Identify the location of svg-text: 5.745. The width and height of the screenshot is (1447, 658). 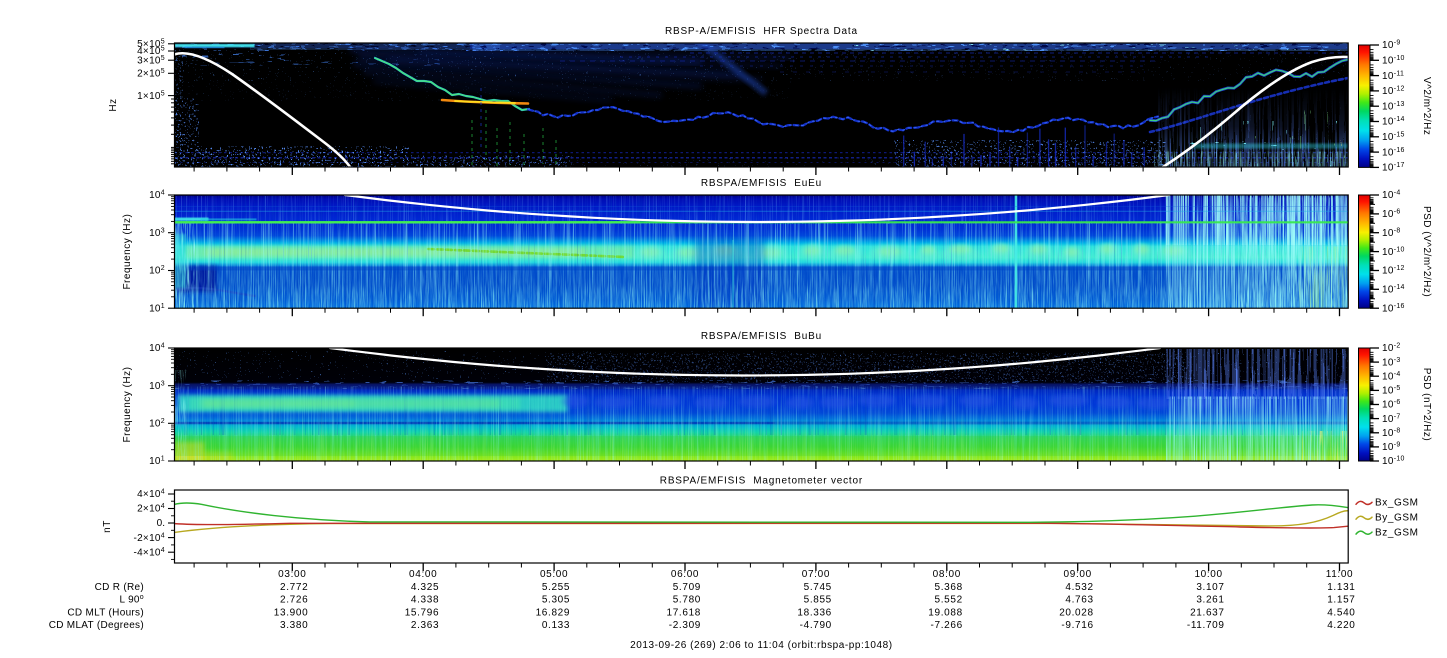
(818, 587).